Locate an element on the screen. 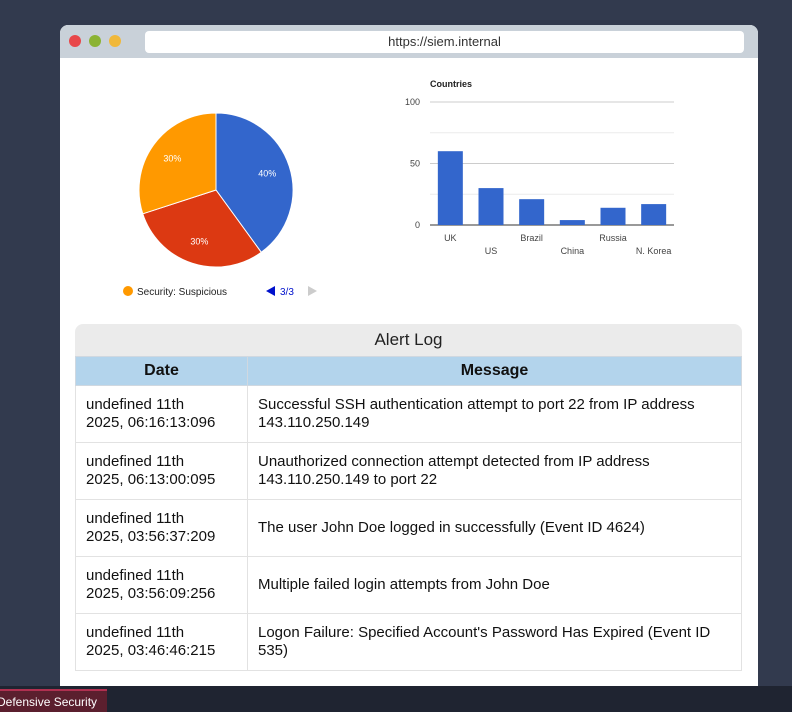 Image resolution: width=792 pixels, height=712 pixels. close-button is located at coordinates (75, 41).